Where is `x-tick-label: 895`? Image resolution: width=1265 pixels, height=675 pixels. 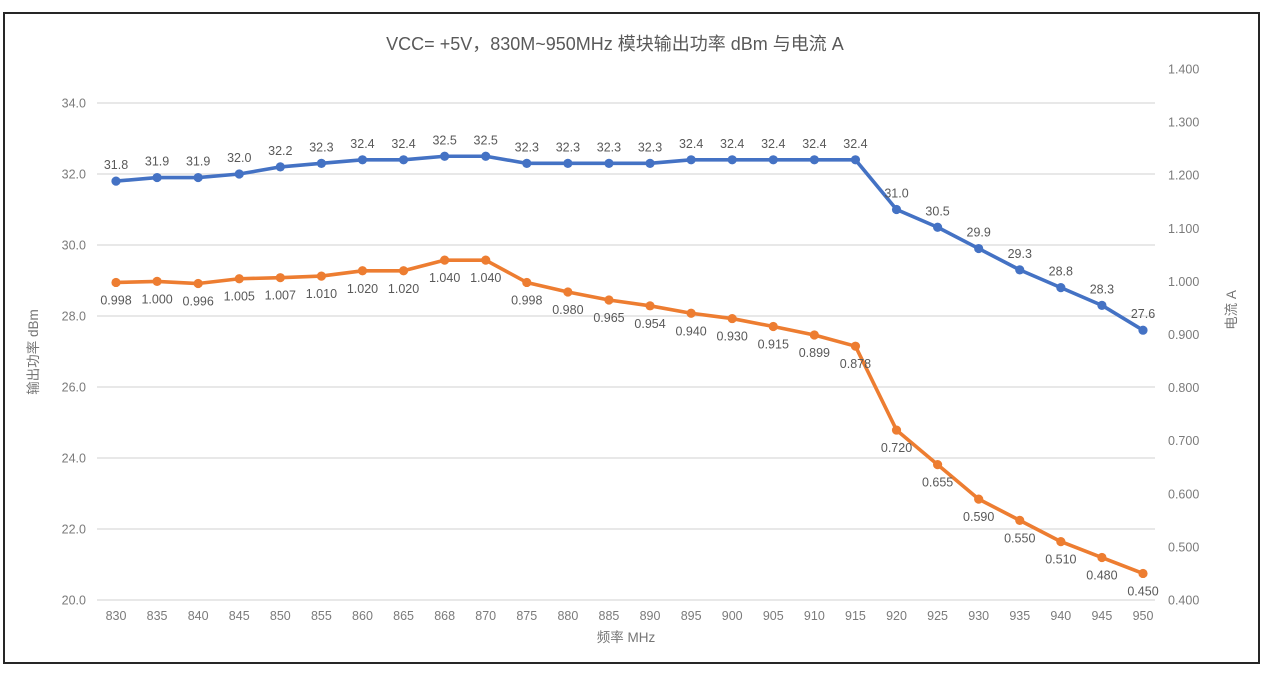
x-tick-label: 895 is located at coordinates (691, 616).